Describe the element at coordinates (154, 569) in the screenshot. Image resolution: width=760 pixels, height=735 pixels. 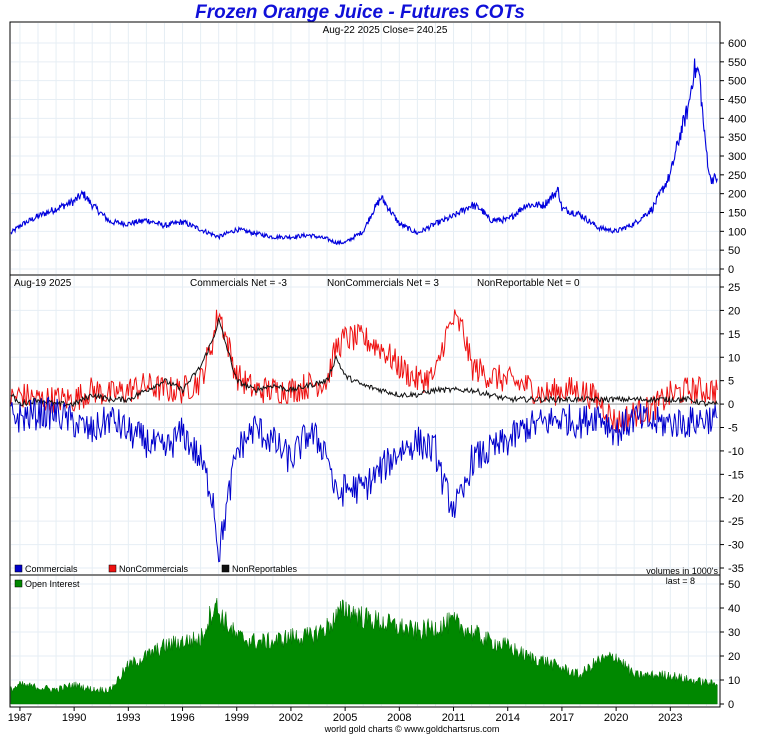
I see `legend-label-noncommercials: NonCommercials` at that location.